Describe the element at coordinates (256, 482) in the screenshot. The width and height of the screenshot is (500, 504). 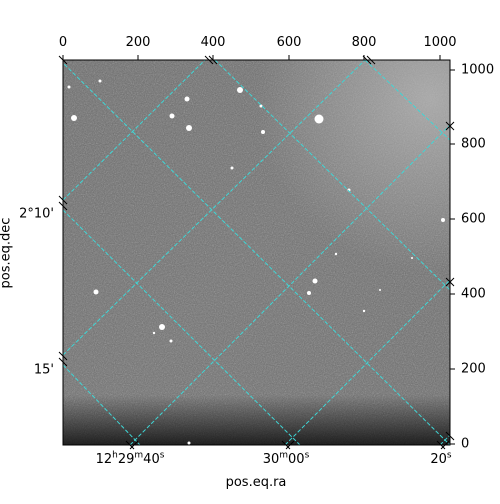
I see `x-axis-label: pos.eq.ra` at that location.